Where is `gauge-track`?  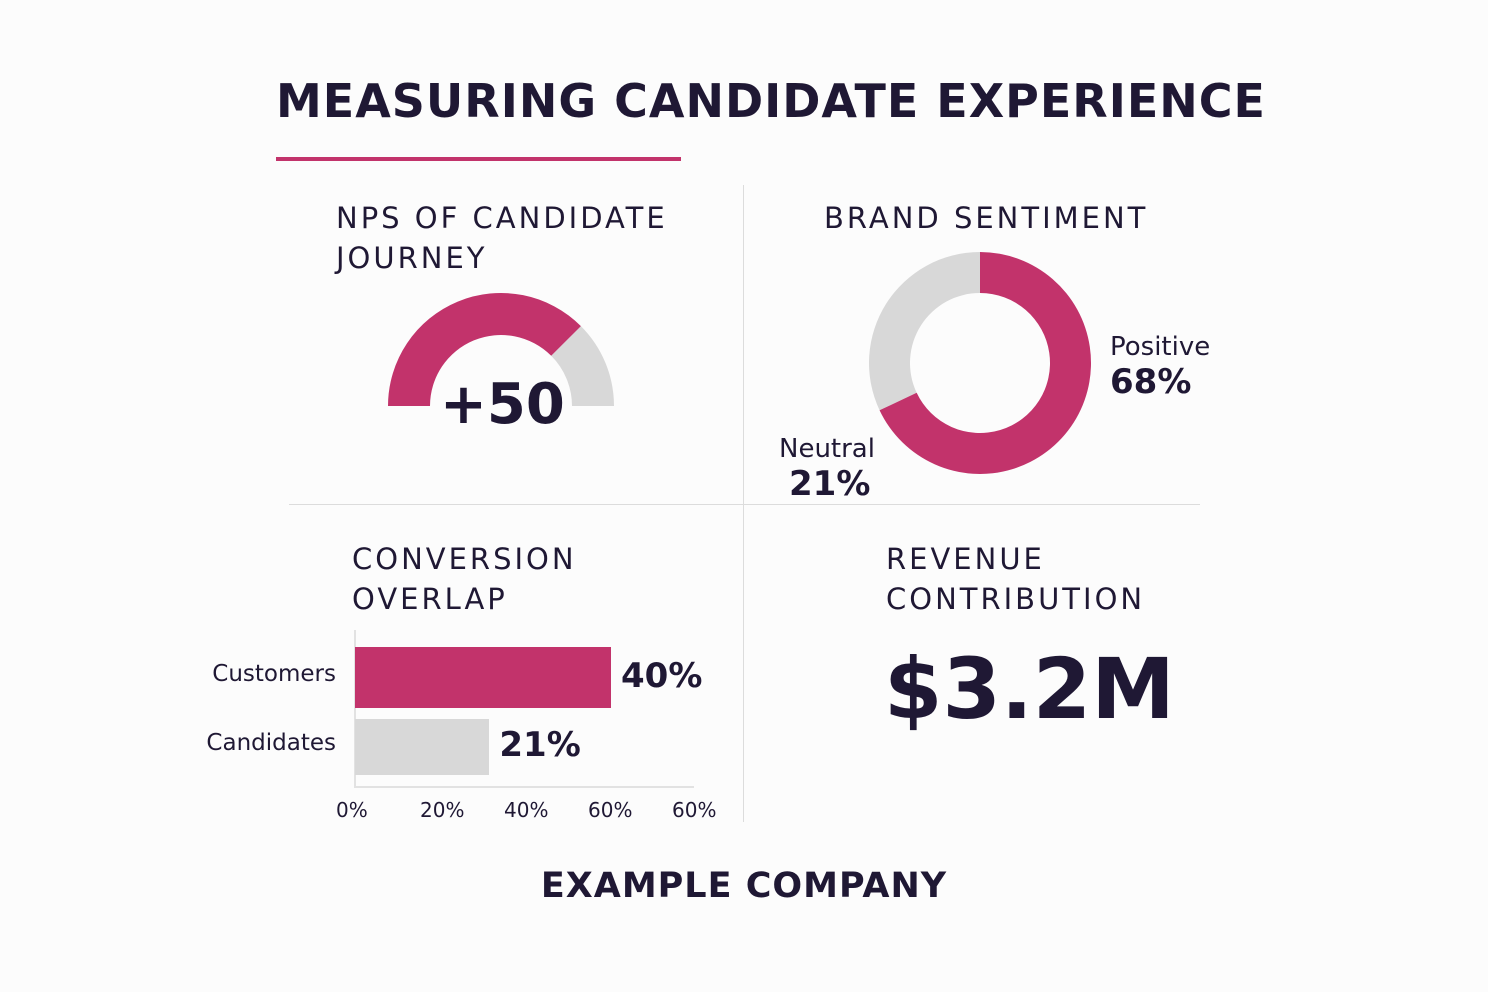 gauge-track is located at coordinates (582, 366).